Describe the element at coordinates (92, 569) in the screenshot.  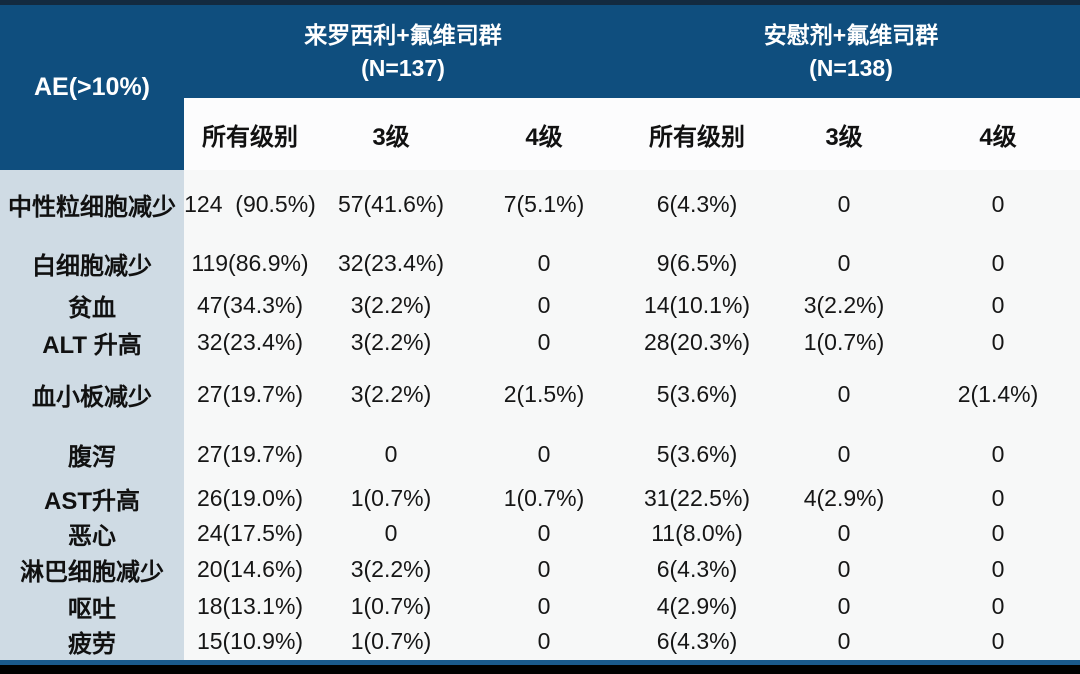
I see `ae-row-label: 淋巴细胞减少` at that location.